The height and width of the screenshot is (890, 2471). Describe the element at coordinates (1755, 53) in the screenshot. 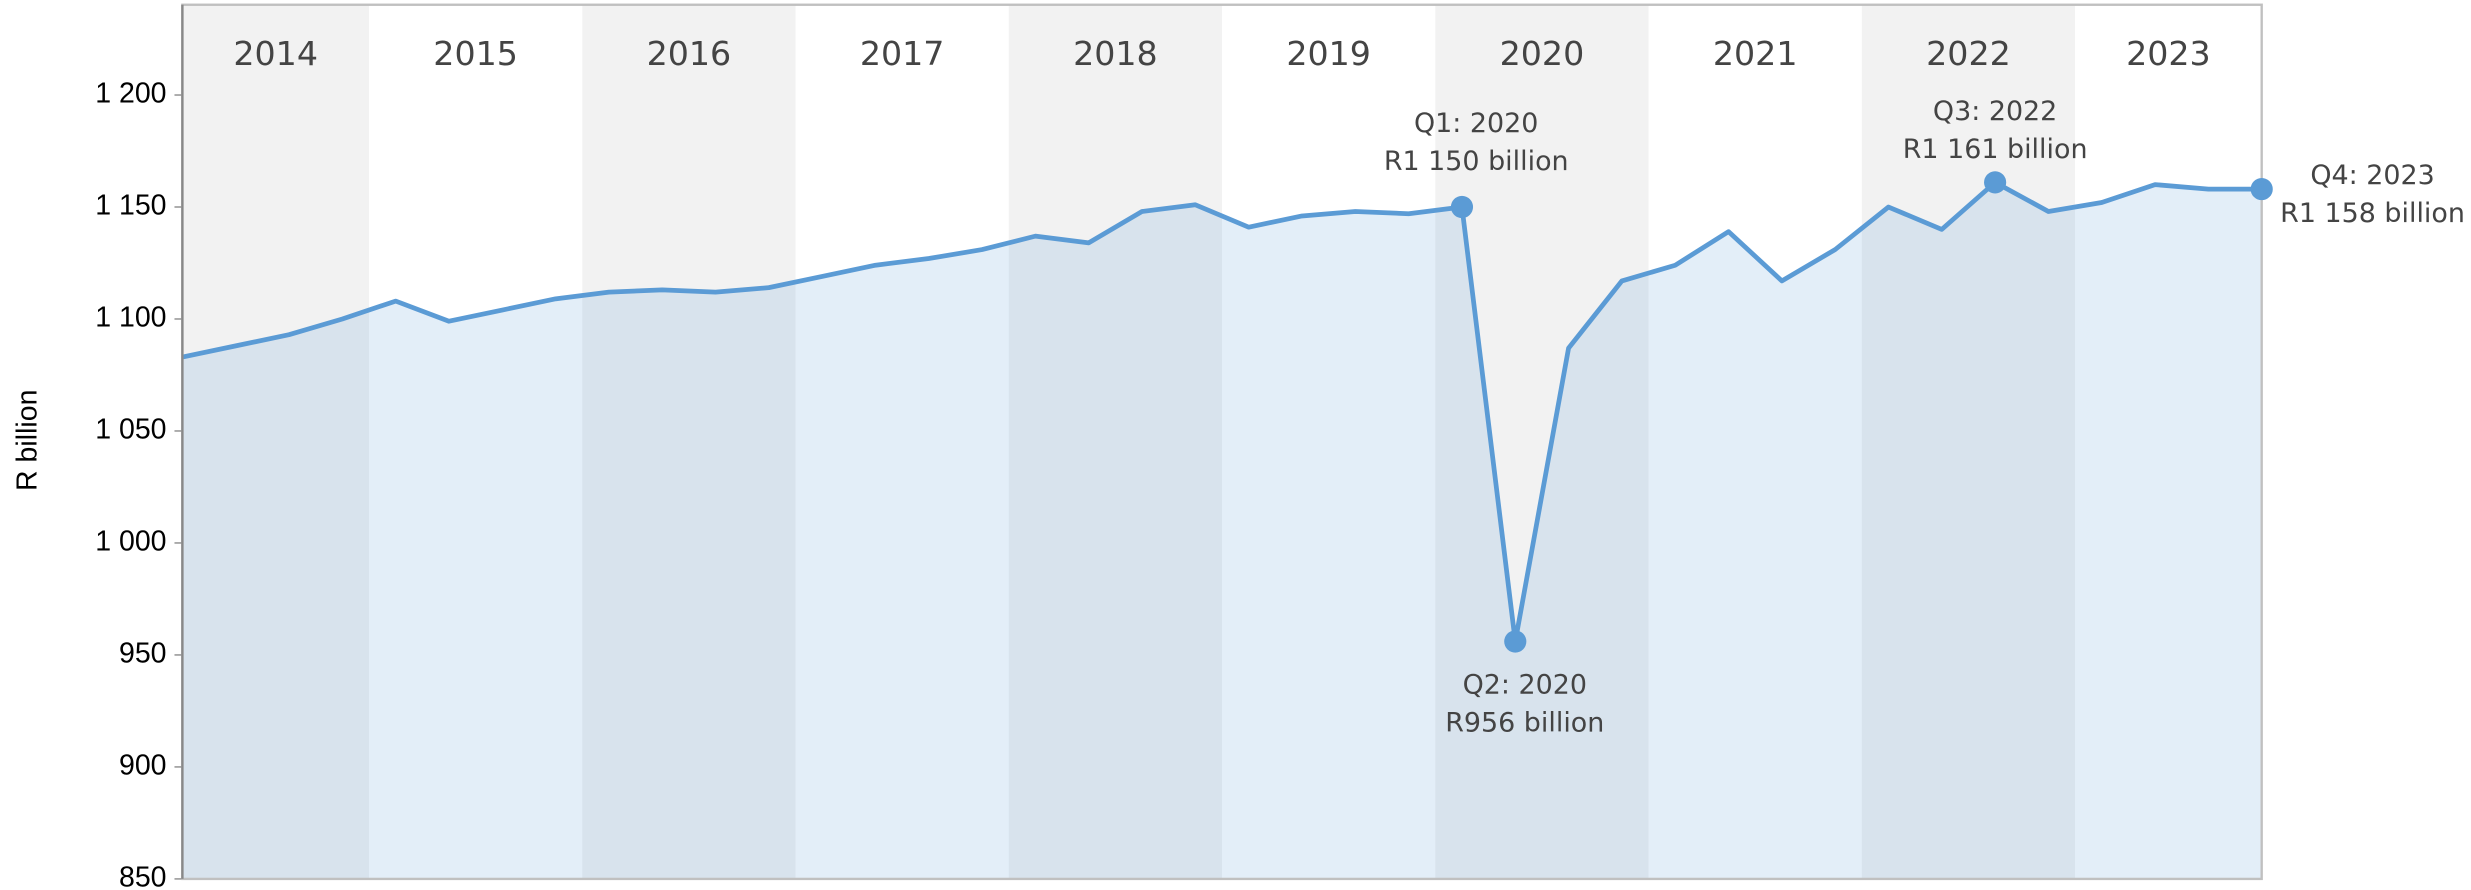

I see `year-label: 2021` at that location.